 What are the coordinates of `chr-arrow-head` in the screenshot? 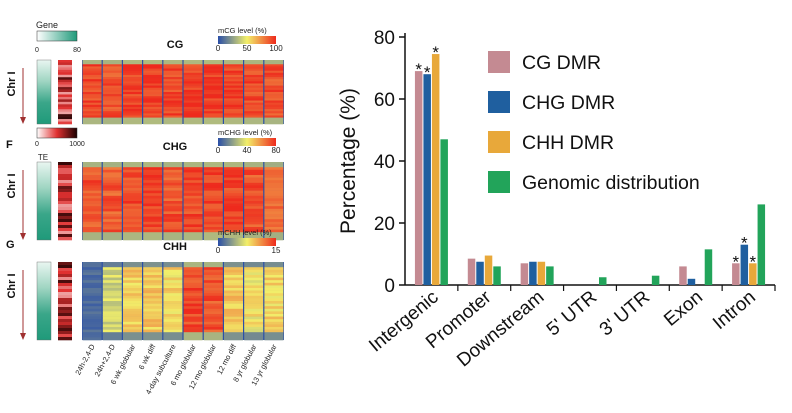 It's located at (23, 236).